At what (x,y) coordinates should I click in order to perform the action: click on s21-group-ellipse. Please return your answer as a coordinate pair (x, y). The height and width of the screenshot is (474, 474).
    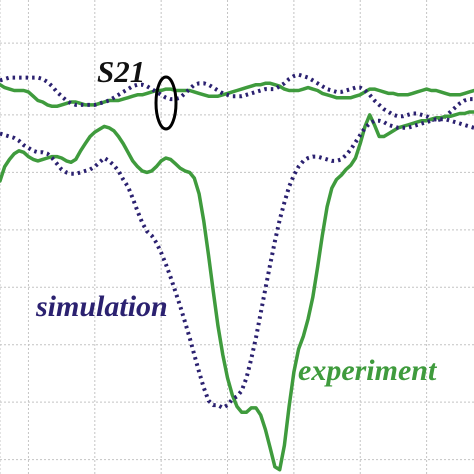
    Looking at the image, I should click on (166, 103).